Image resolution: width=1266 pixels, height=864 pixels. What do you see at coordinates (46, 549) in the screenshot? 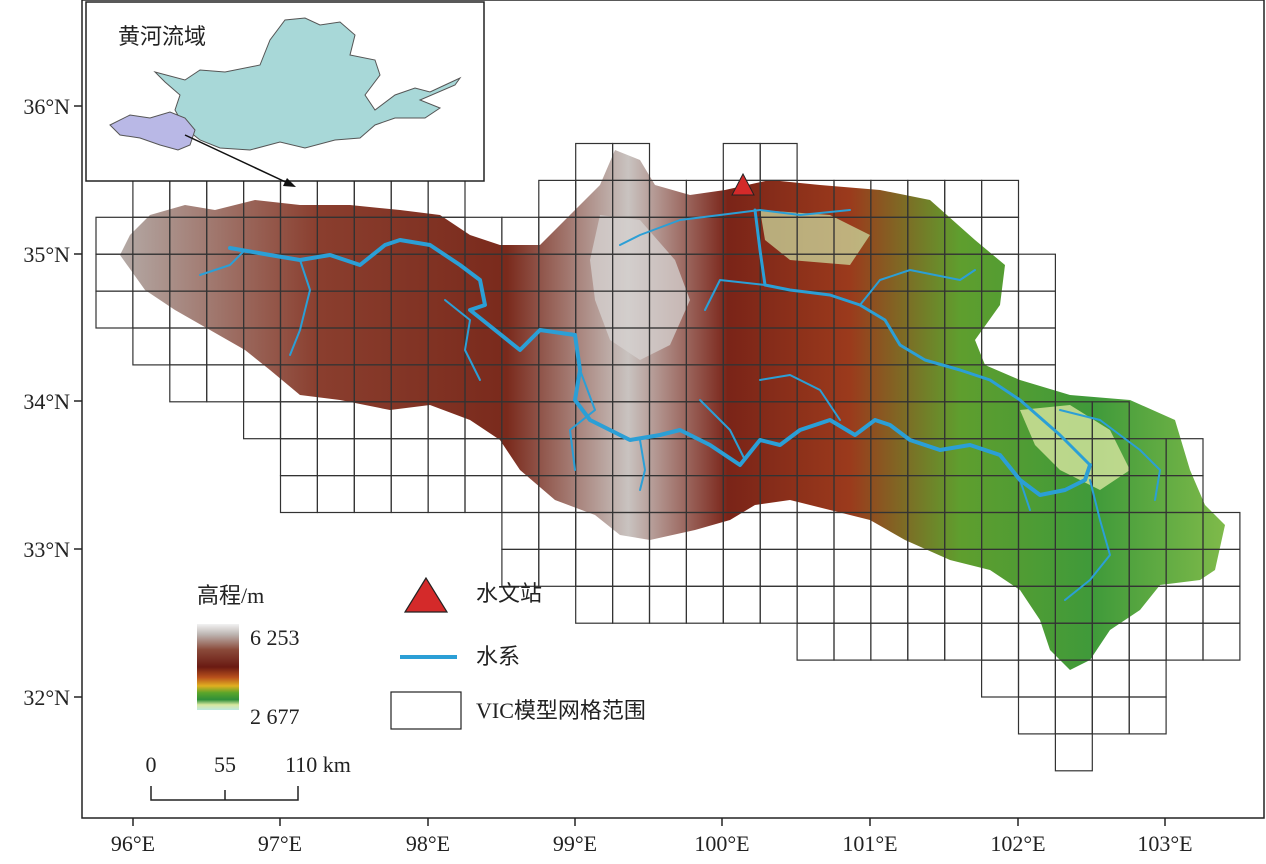
I see `y-tick-label: 33°N` at bounding box center [46, 549].